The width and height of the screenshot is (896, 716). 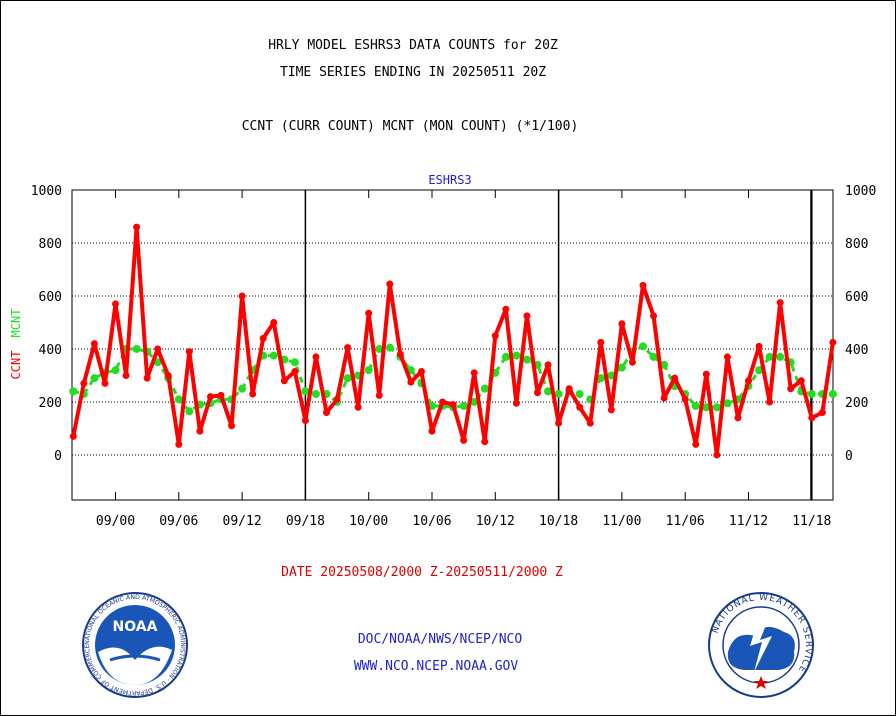 I want to click on y-label-mcnt: MCNT, so click(x=16, y=323).